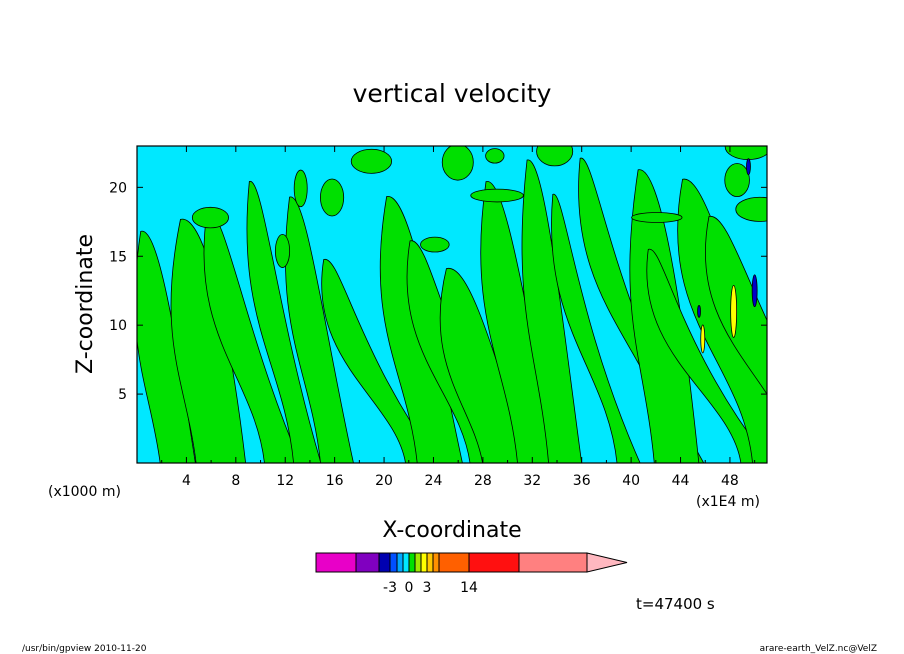 Image resolution: width=904 pixels, height=654 pixels. I want to click on y-tick-label-3: 20, so click(118, 188).